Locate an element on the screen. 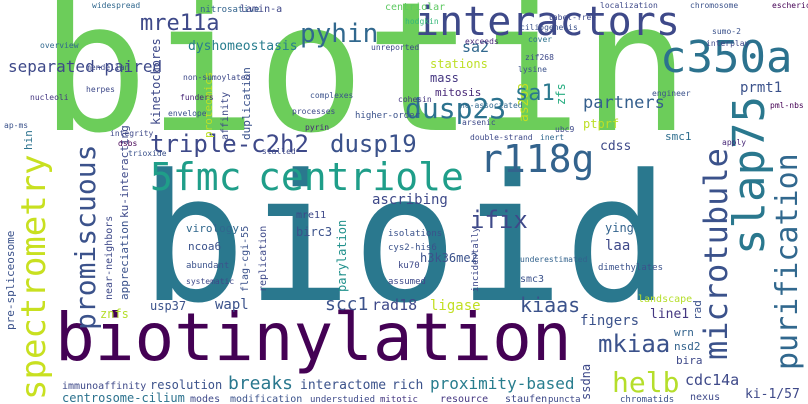 This screenshot has height=404, width=808. word: label-free is located at coordinates (572, 17).